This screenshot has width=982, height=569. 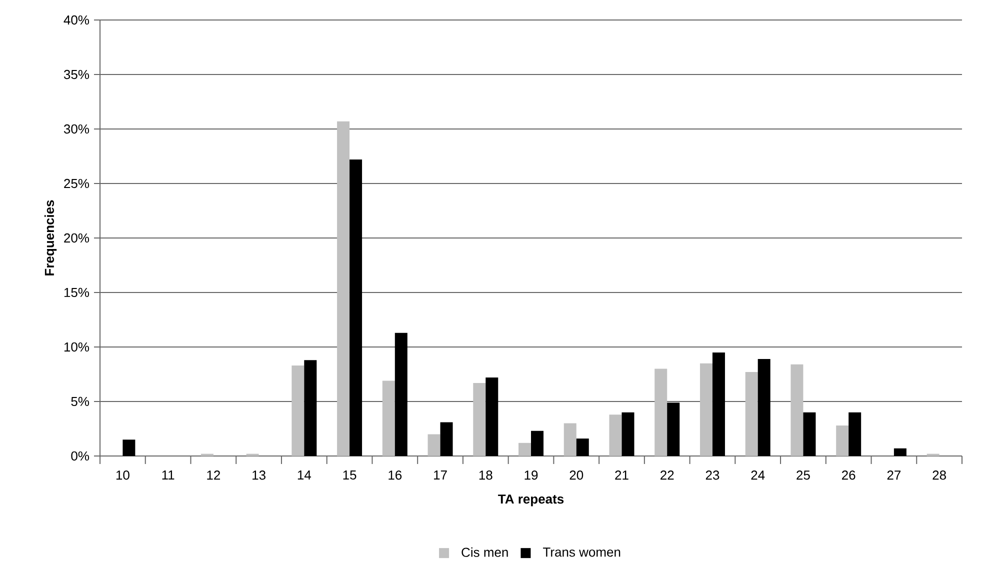 What do you see at coordinates (803, 475) in the screenshot?
I see `x-tick-label: 25` at bounding box center [803, 475].